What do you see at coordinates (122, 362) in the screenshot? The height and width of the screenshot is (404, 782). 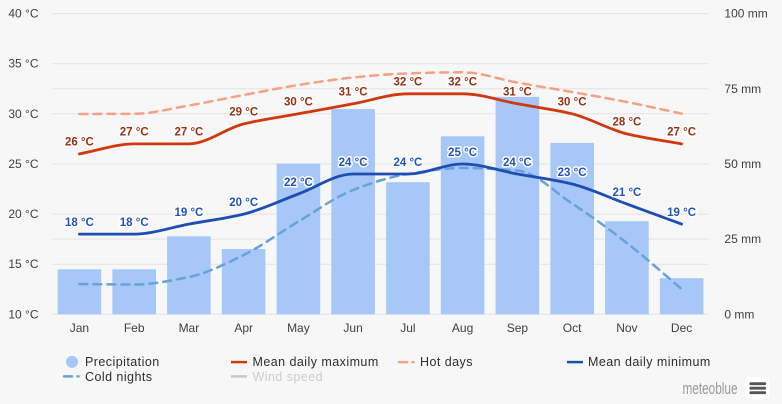 I see `svg-text: Precipitation` at bounding box center [122, 362].